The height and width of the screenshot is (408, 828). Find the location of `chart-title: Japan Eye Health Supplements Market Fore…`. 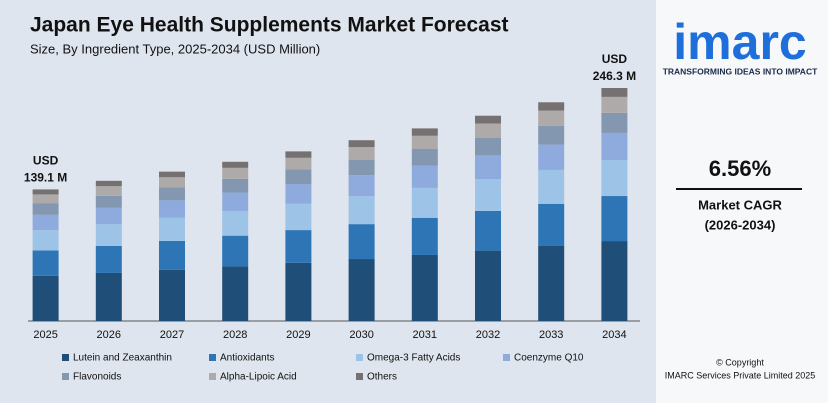

chart-title: Japan Eye Health Supplements Market Fore… is located at coordinates (269, 25).